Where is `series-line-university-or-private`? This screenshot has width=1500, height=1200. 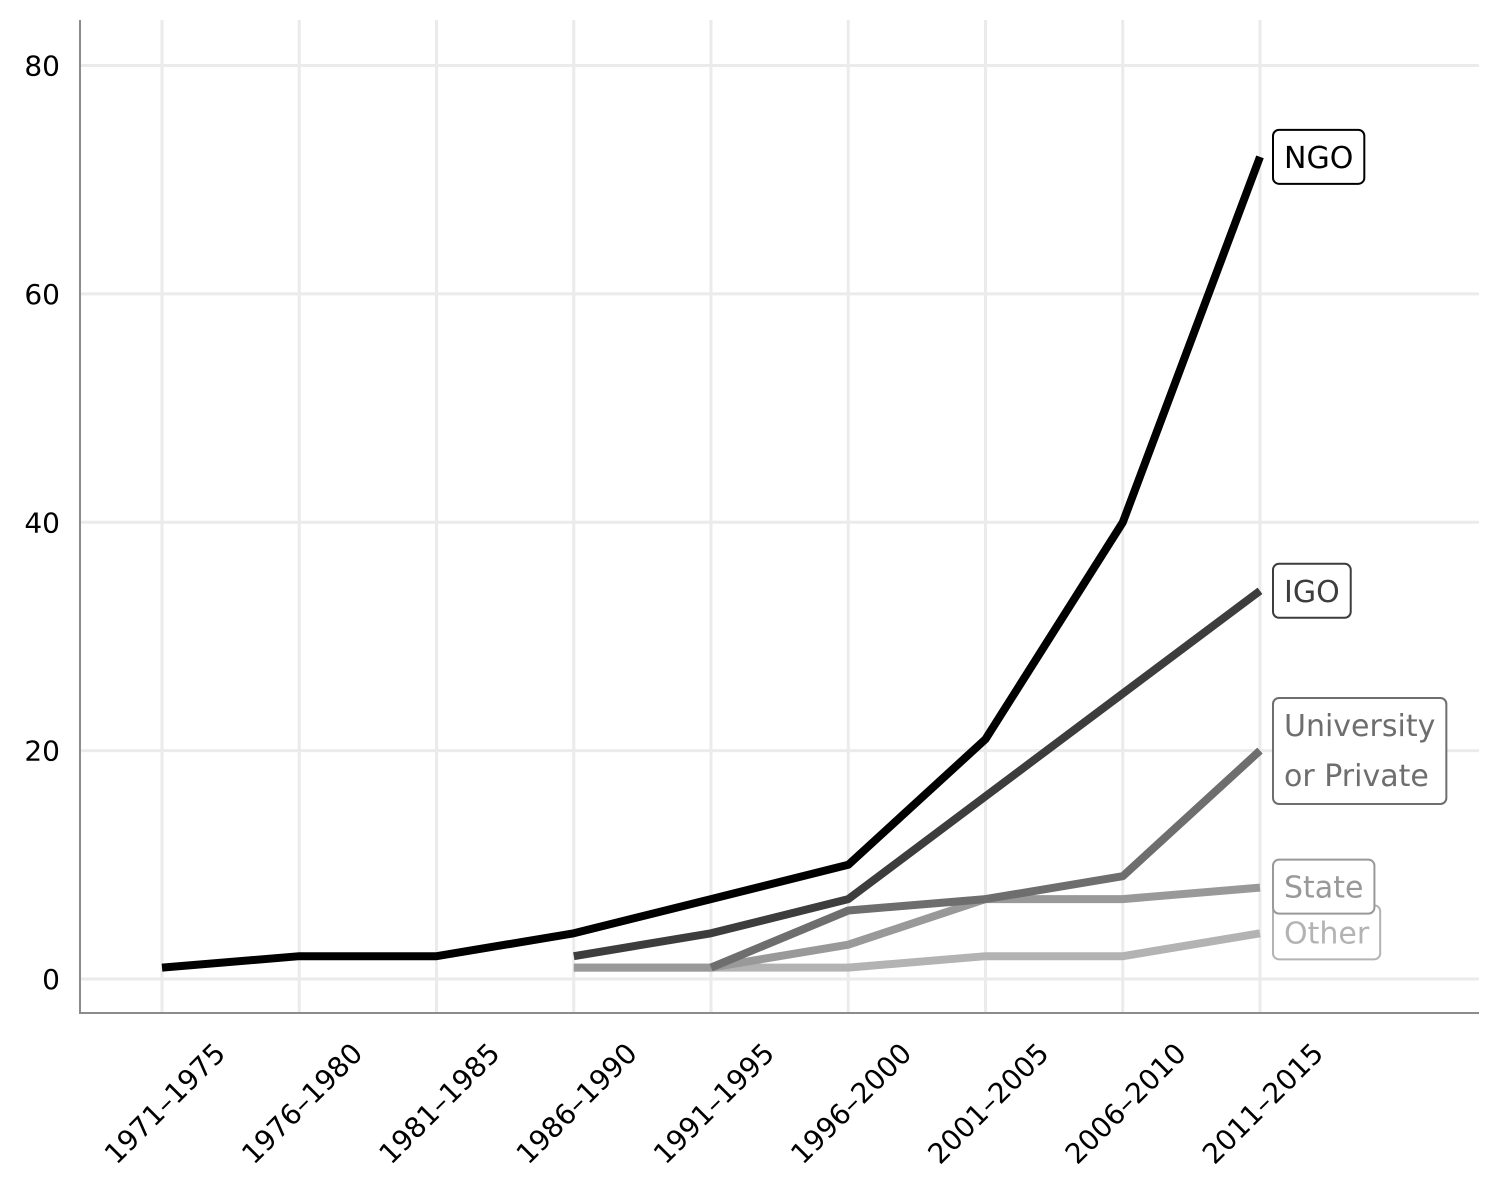
series-line-university-or-private is located at coordinates (986, 859).